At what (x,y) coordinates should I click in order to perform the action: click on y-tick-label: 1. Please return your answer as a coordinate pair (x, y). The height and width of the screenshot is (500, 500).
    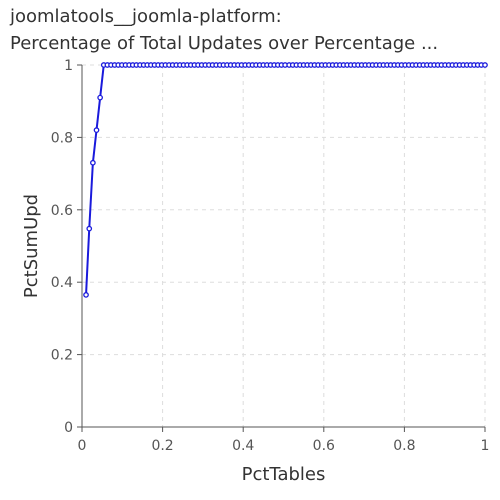
    Looking at the image, I should click on (68, 66).